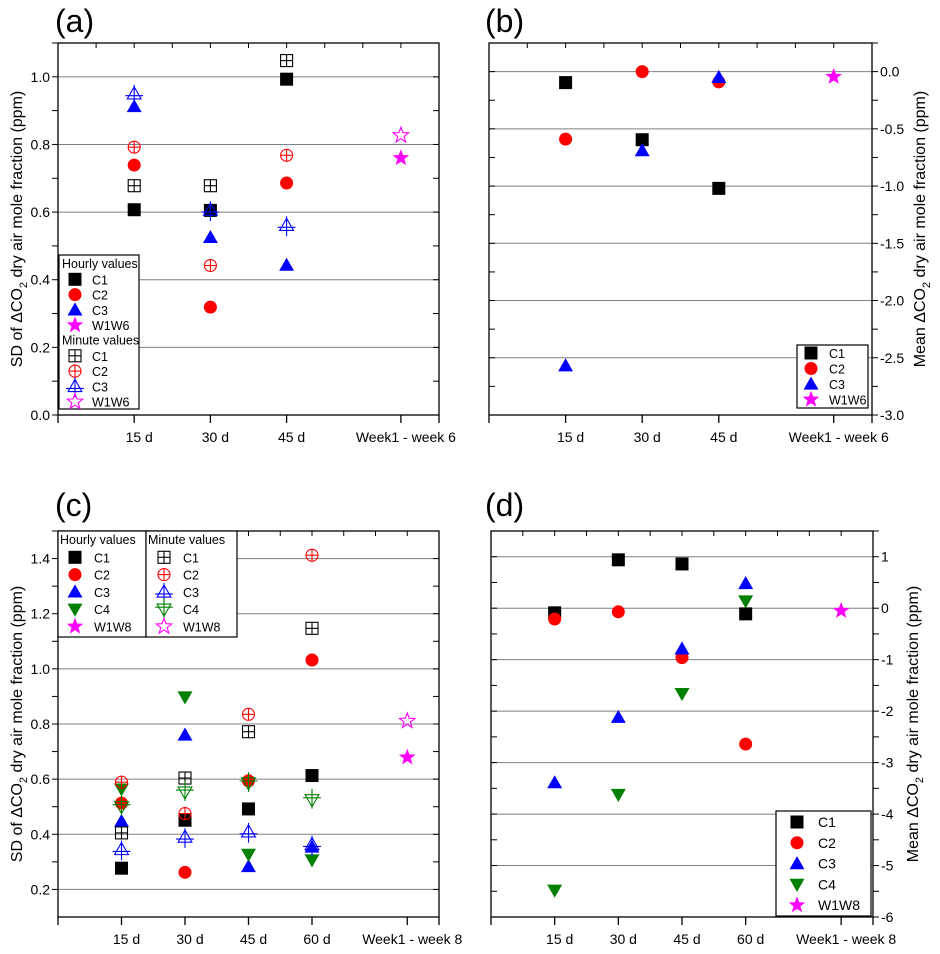 This screenshot has width=940, height=954. I want to click on panel-label: (a), so click(74, 21).